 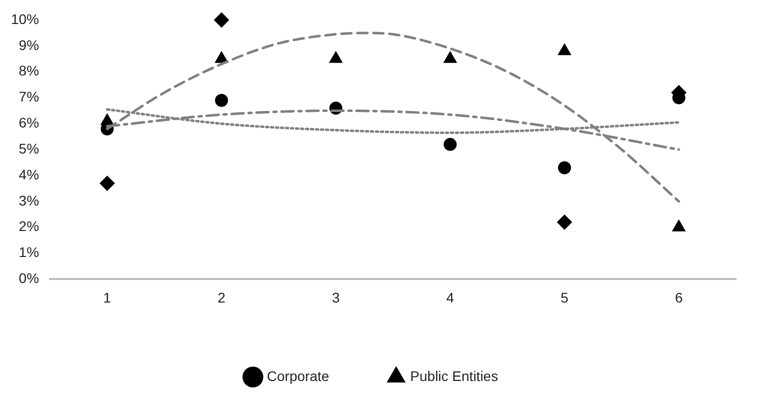 What do you see at coordinates (29, 252) in the screenshot?
I see `y-tick-label: 1%` at bounding box center [29, 252].